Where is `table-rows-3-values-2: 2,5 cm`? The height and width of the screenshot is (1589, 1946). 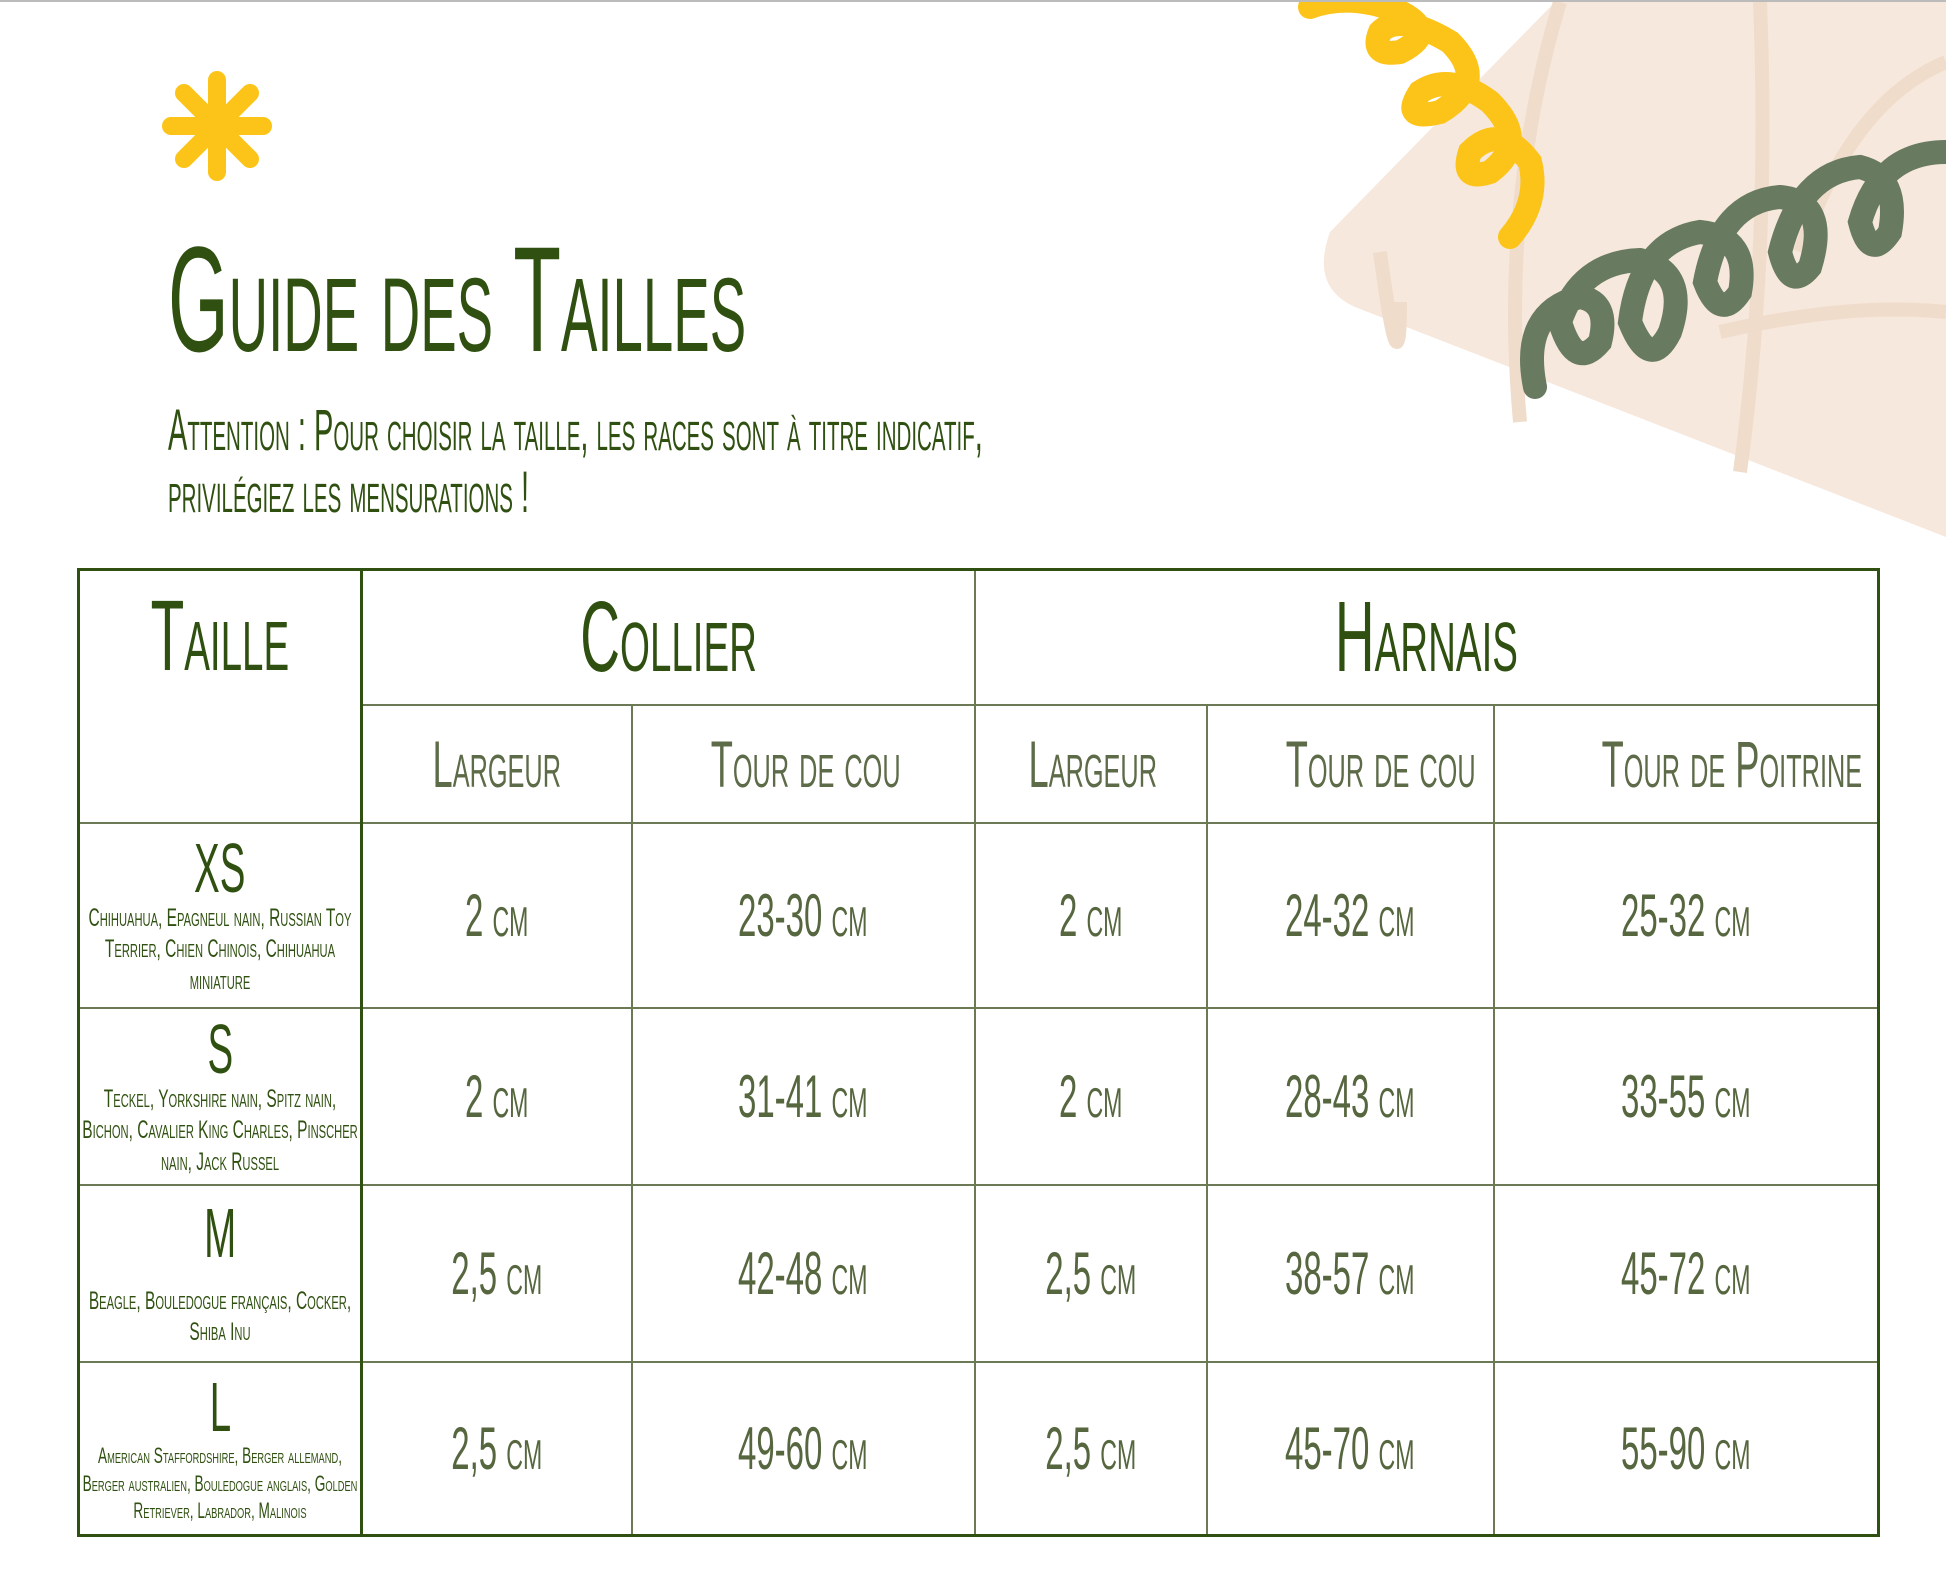
table-rows-3-values-2: 2,5 cm is located at coordinates (1090, 1448).